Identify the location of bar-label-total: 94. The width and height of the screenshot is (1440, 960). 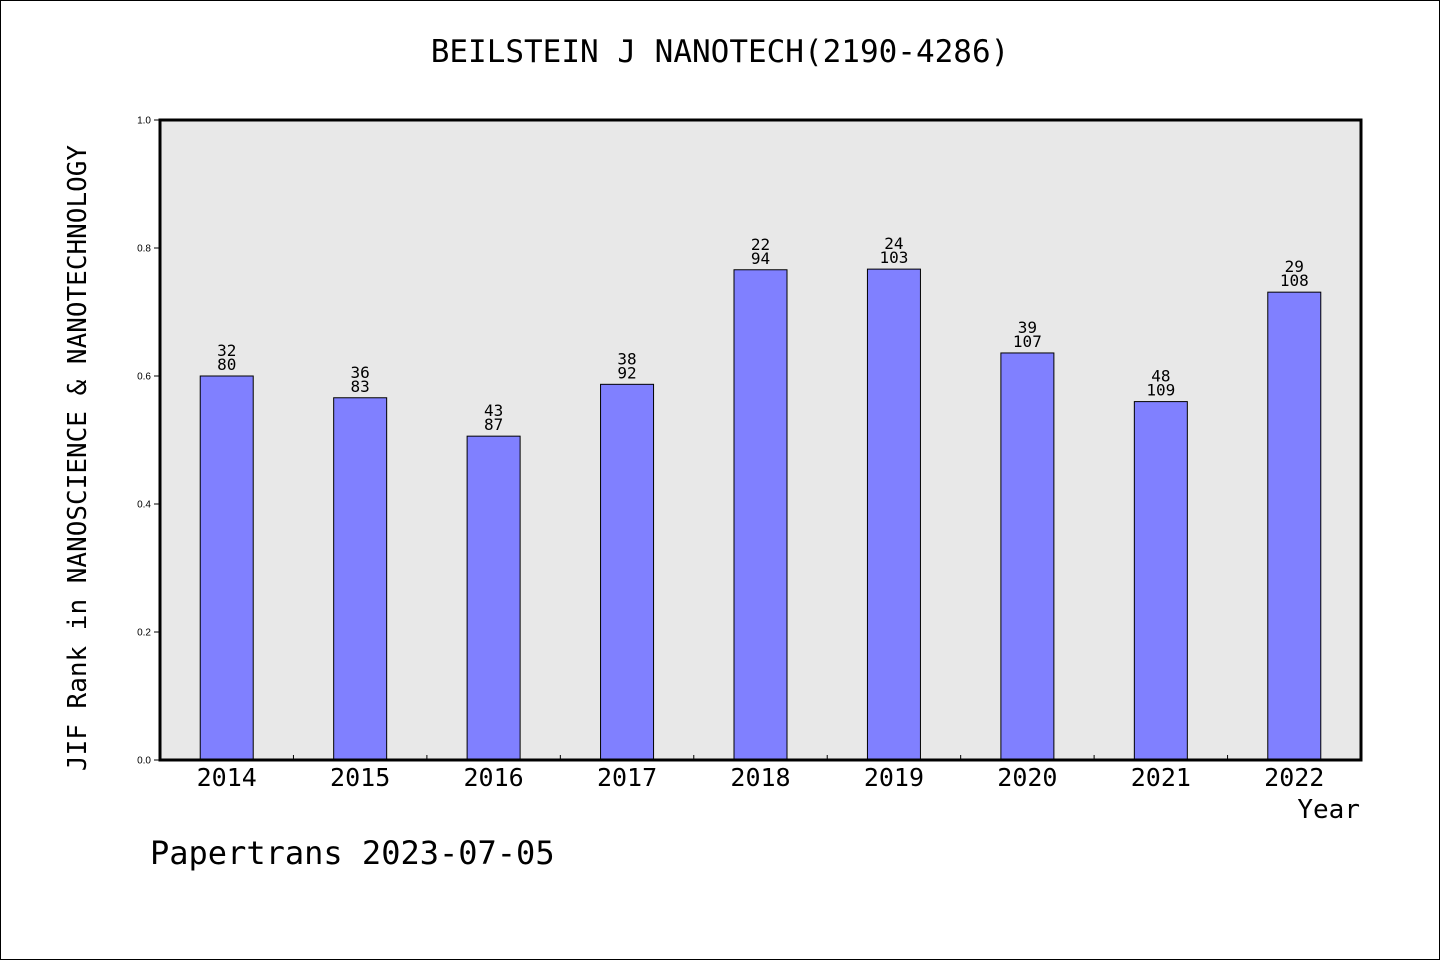
(760, 258).